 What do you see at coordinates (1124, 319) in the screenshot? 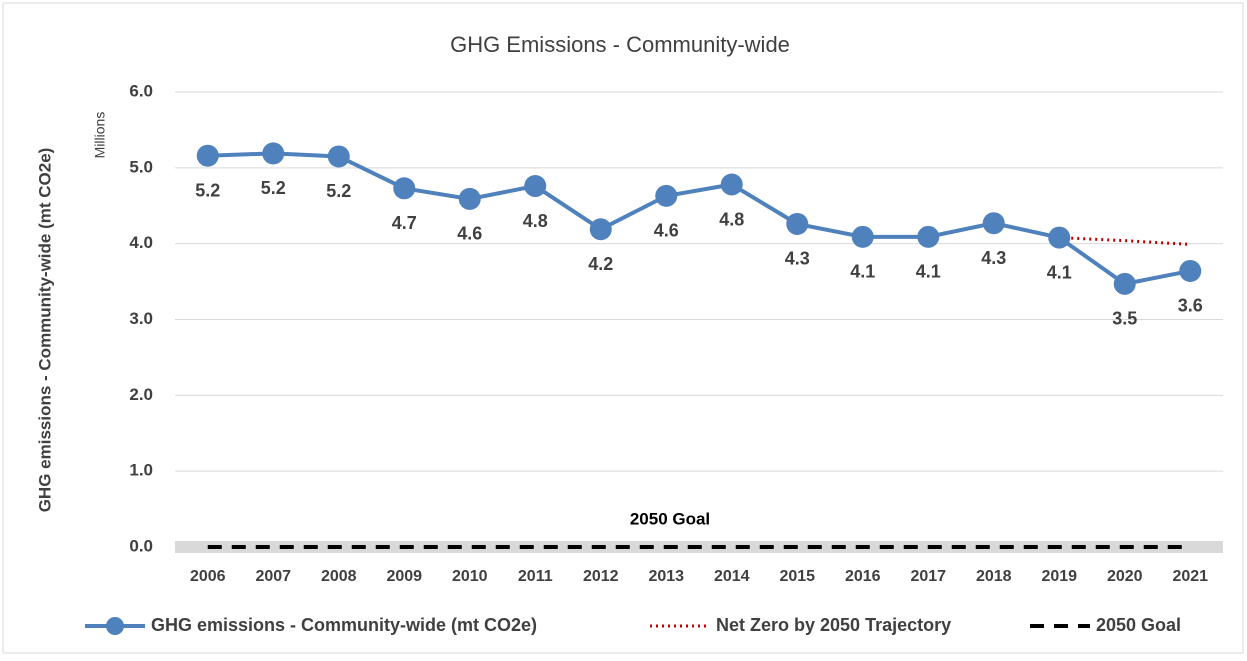
I see `data-label: 3.5` at bounding box center [1124, 319].